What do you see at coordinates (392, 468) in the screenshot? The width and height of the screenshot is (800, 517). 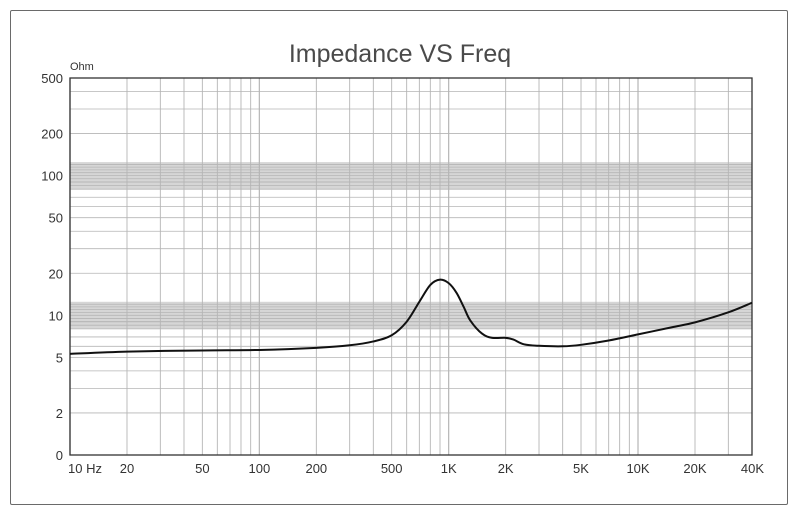 I see `x-tick-label: 500` at bounding box center [392, 468].